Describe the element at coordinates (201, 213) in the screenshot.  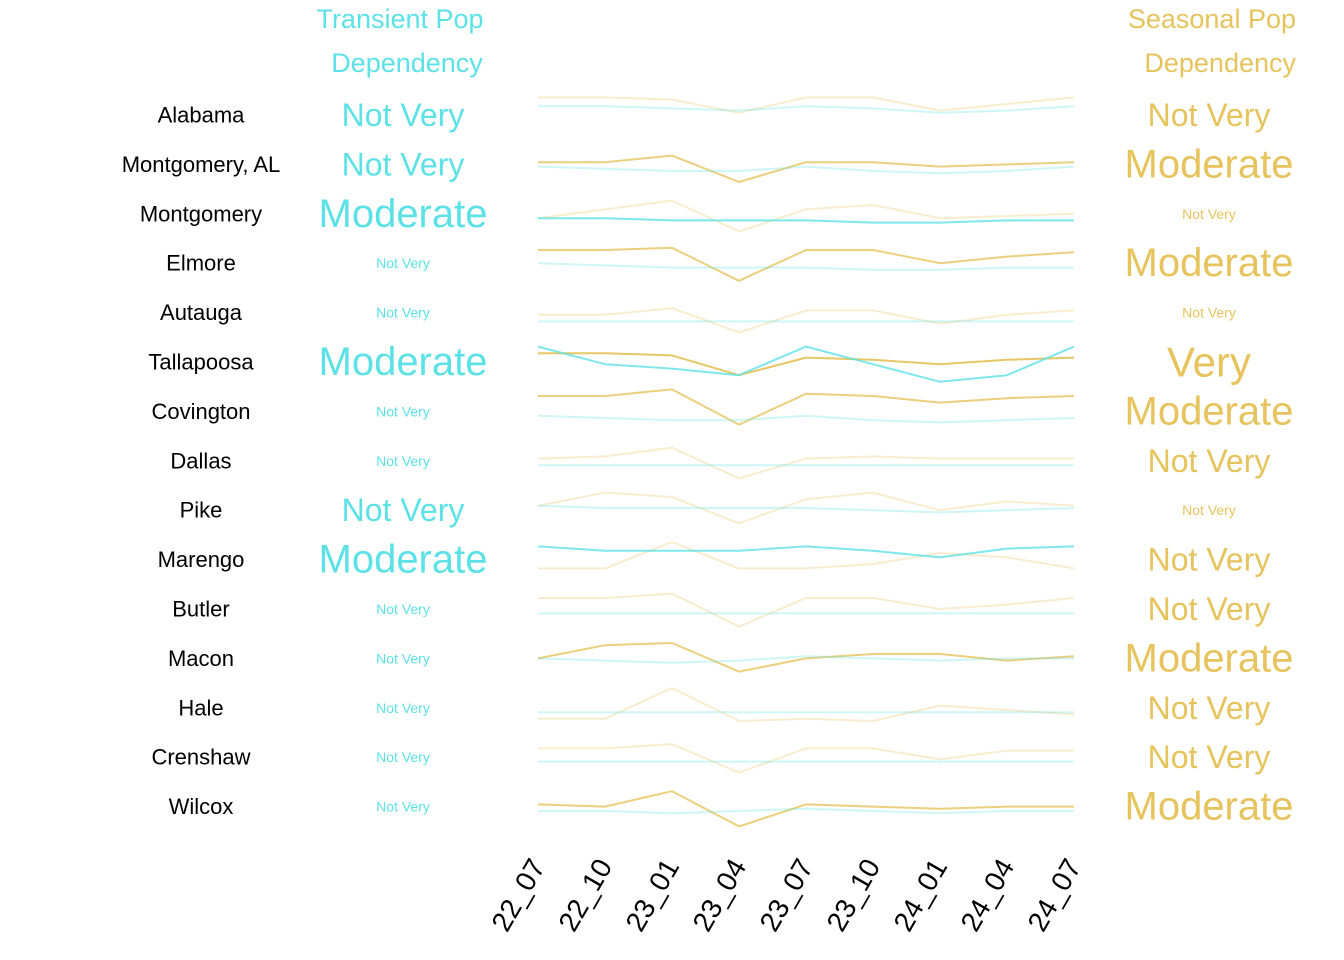
I see `region-label: Montgomery` at that location.